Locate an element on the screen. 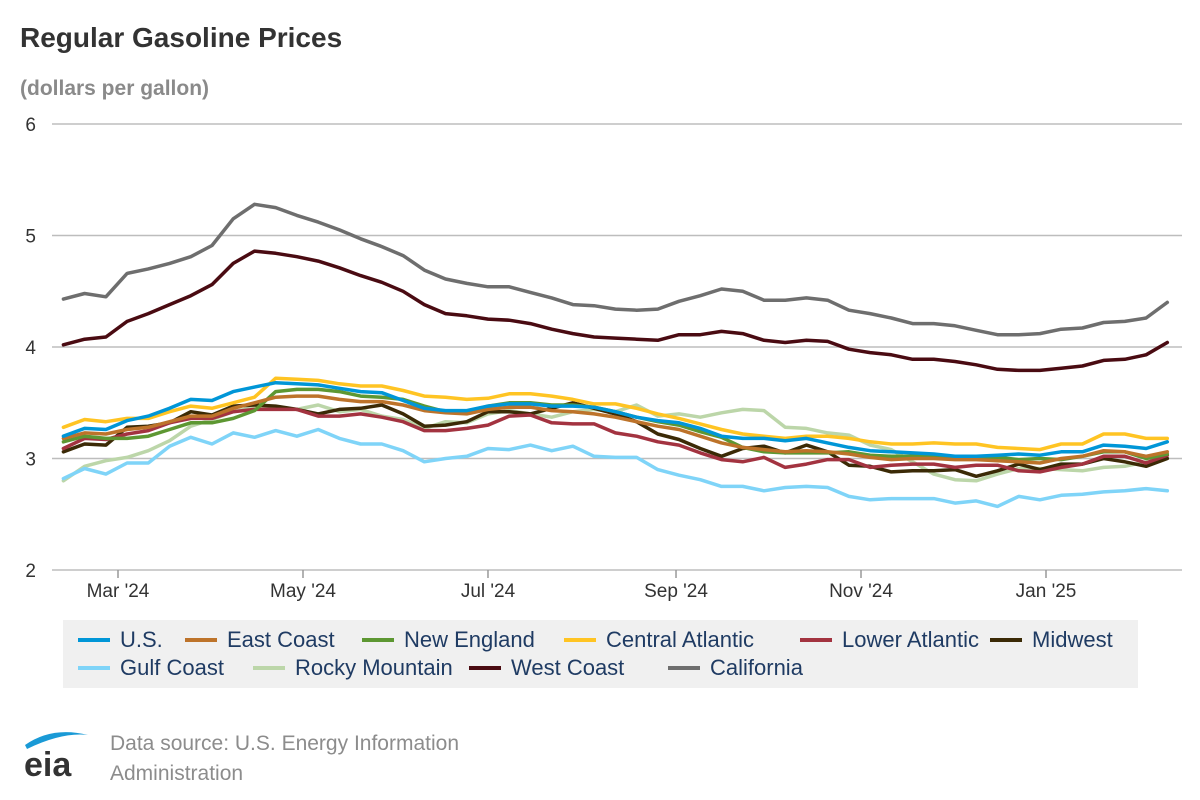 The width and height of the screenshot is (1200, 800). legend-item: Midwest is located at coordinates (1051, 639).